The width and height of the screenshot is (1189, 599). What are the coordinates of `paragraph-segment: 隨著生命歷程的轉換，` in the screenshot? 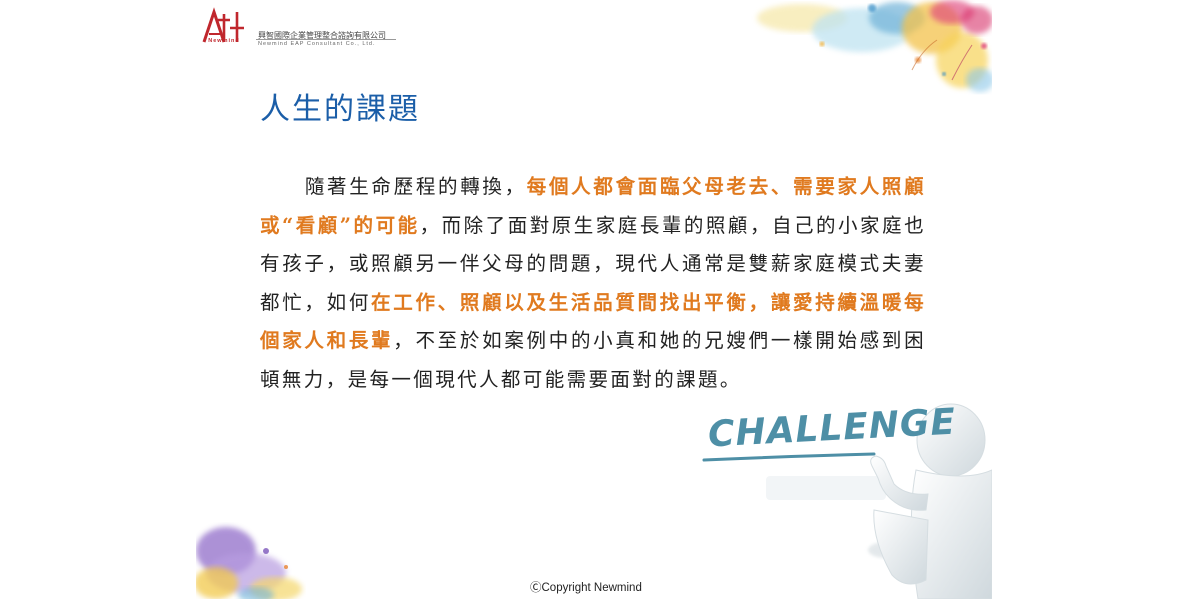 It's located at (415, 186).